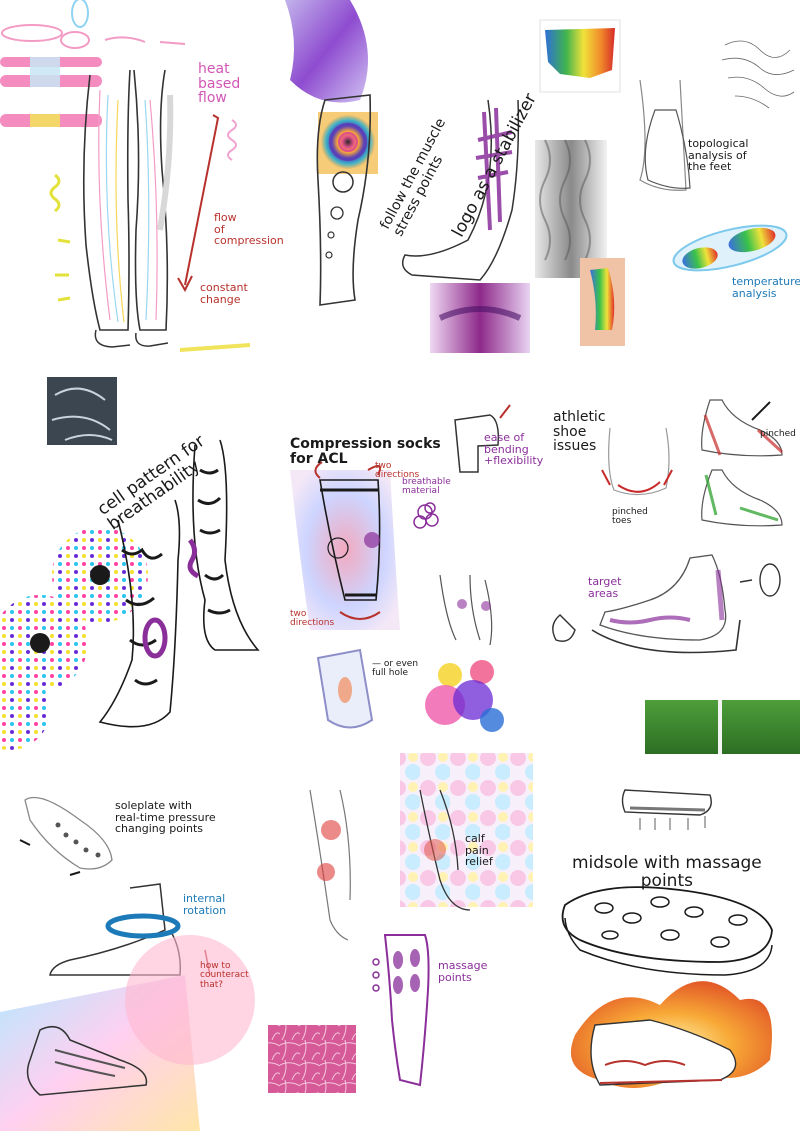 This screenshot has height=1131, width=800. Describe the element at coordinates (667, 872) in the screenshot. I see `note-midsole: midsole with massage points` at that location.